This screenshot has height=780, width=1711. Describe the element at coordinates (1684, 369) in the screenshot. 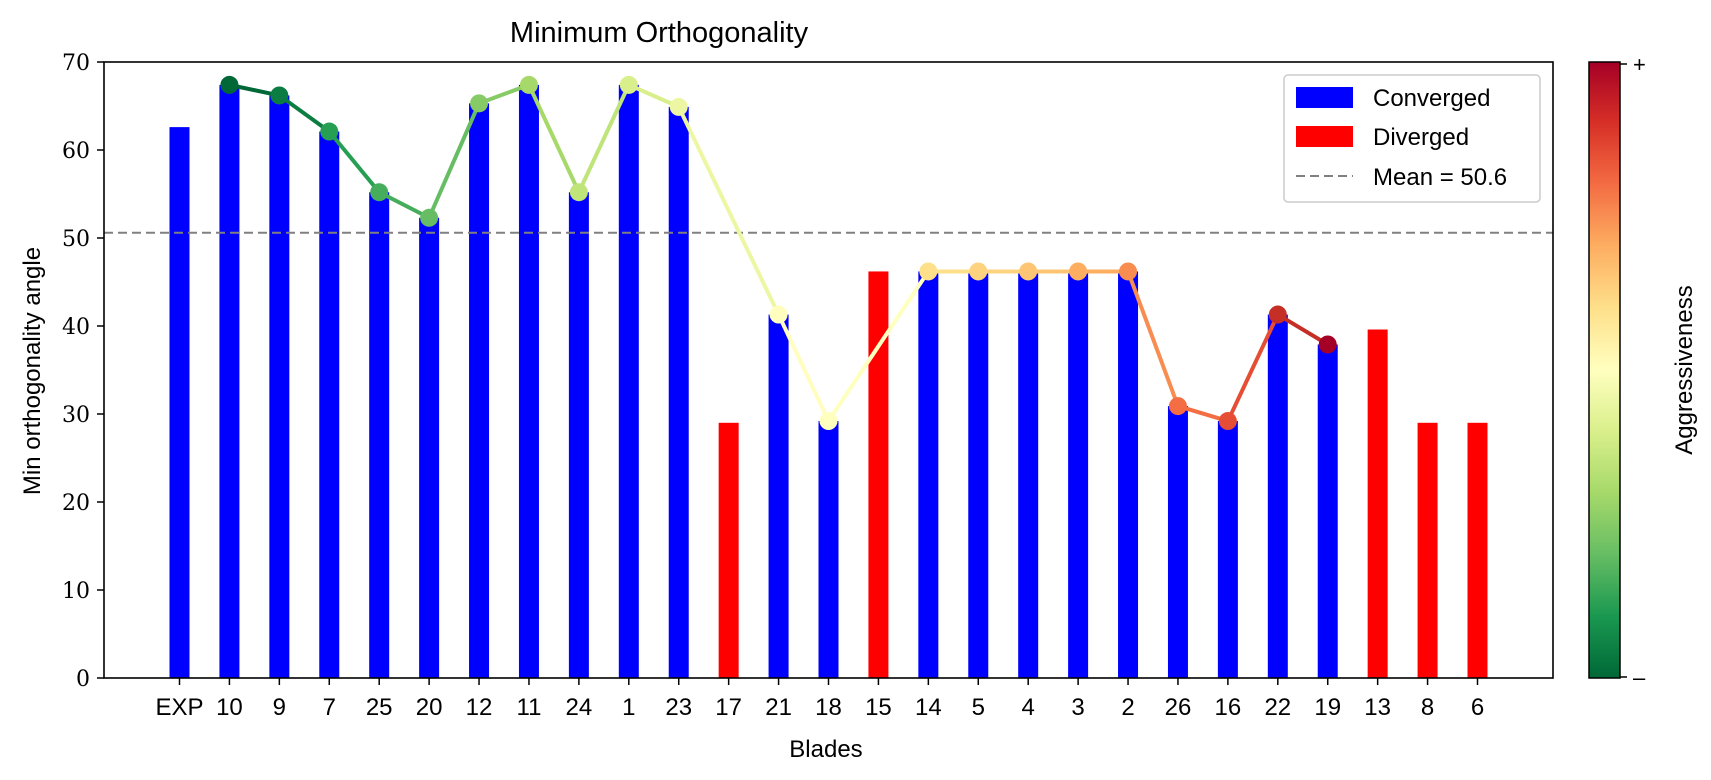

I see `colorbar-label: Aggressiveness` at that location.